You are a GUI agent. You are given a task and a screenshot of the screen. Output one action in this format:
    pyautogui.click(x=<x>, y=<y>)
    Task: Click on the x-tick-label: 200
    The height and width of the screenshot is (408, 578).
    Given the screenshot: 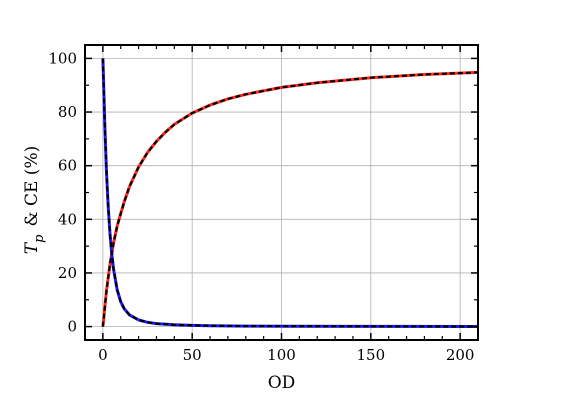 What is the action you would take?
    pyautogui.click(x=460, y=355)
    